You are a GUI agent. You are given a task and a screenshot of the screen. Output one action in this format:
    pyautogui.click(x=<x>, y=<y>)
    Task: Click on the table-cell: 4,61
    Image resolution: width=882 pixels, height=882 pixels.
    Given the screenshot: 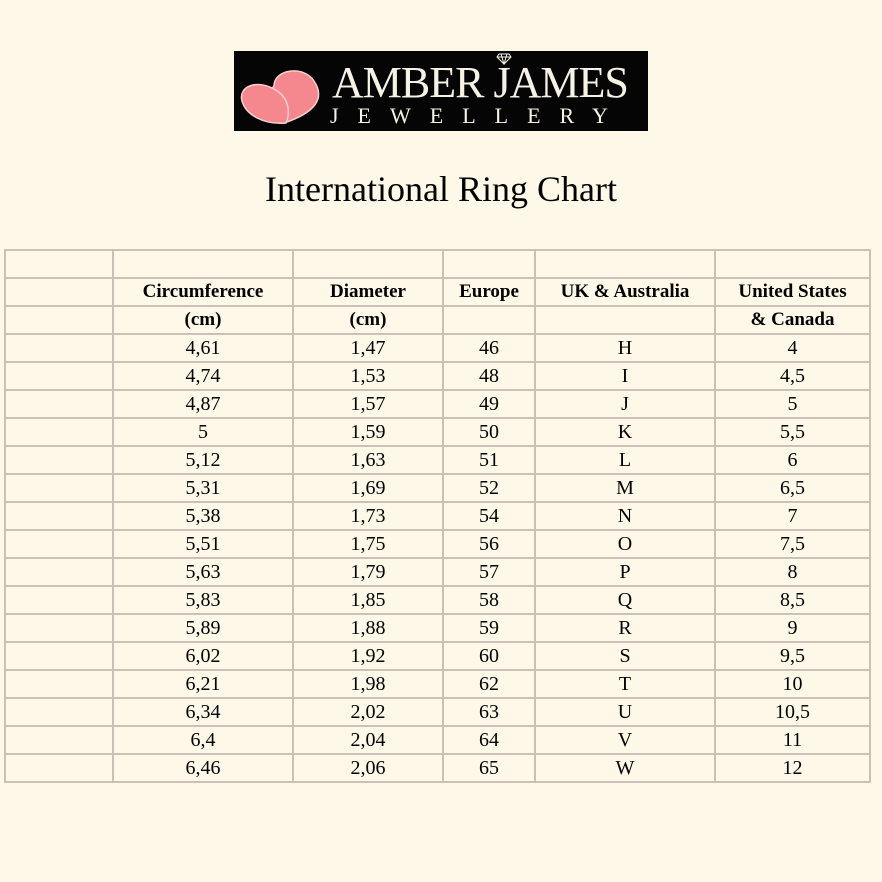 What is the action you would take?
    pyautogui.click(x=203, y=348)
    